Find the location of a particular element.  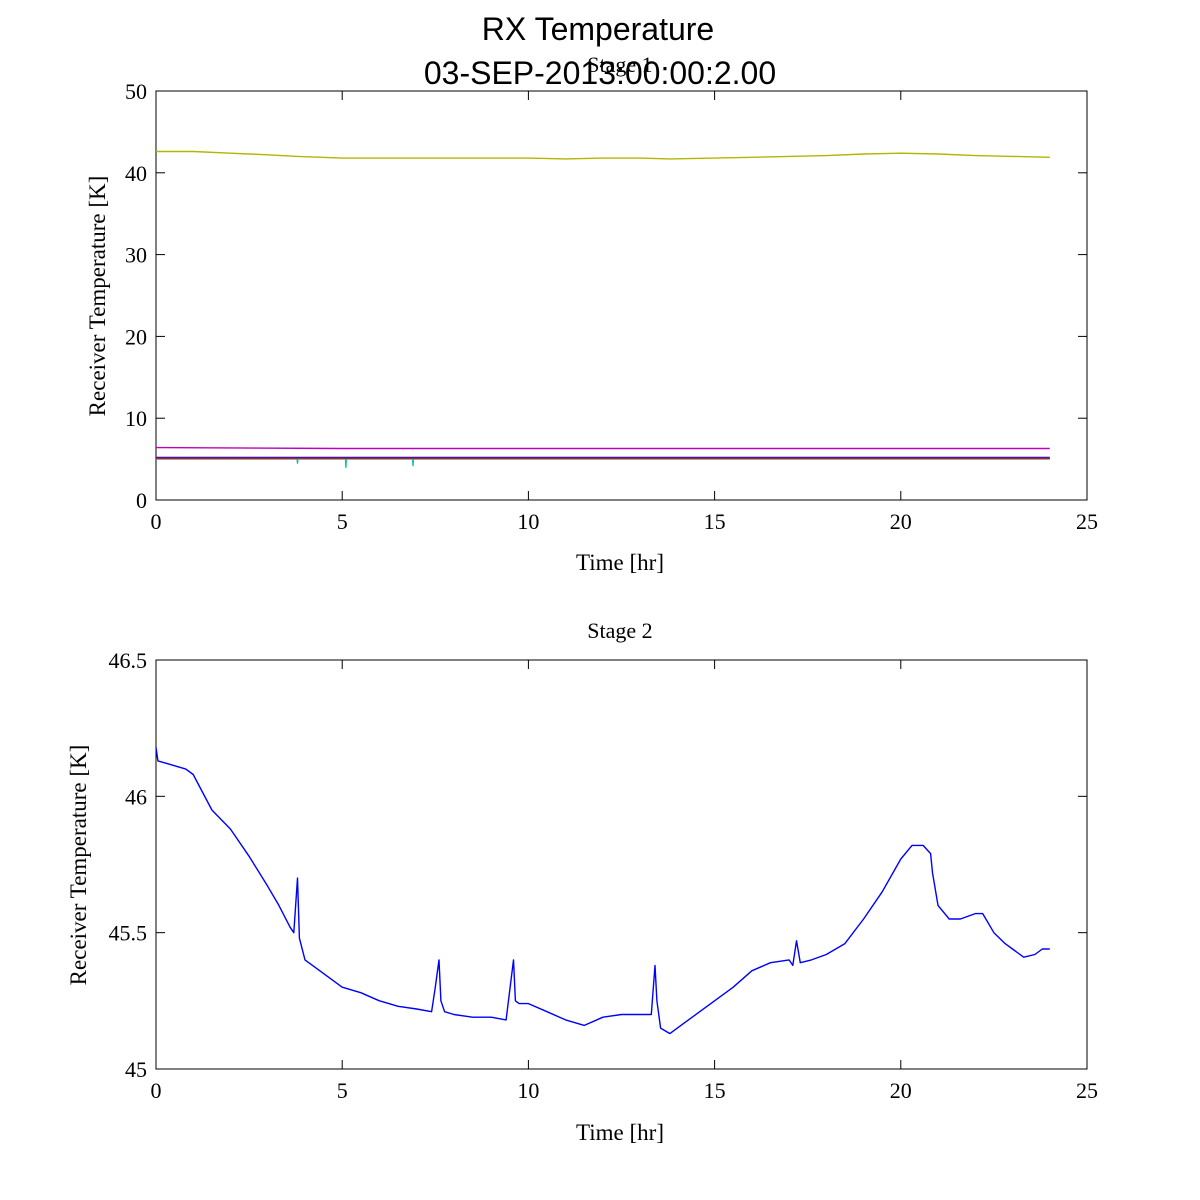

stage1-xtick-label: 10 is located at coordinates (528, 521).